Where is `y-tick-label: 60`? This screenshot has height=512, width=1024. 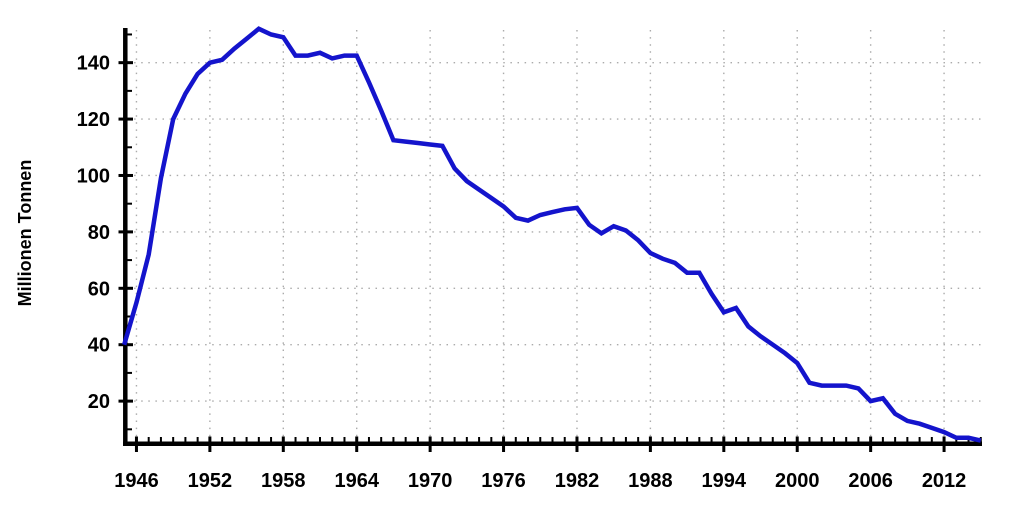 y-tick-label: 60 is located at coordinates (99, 289).